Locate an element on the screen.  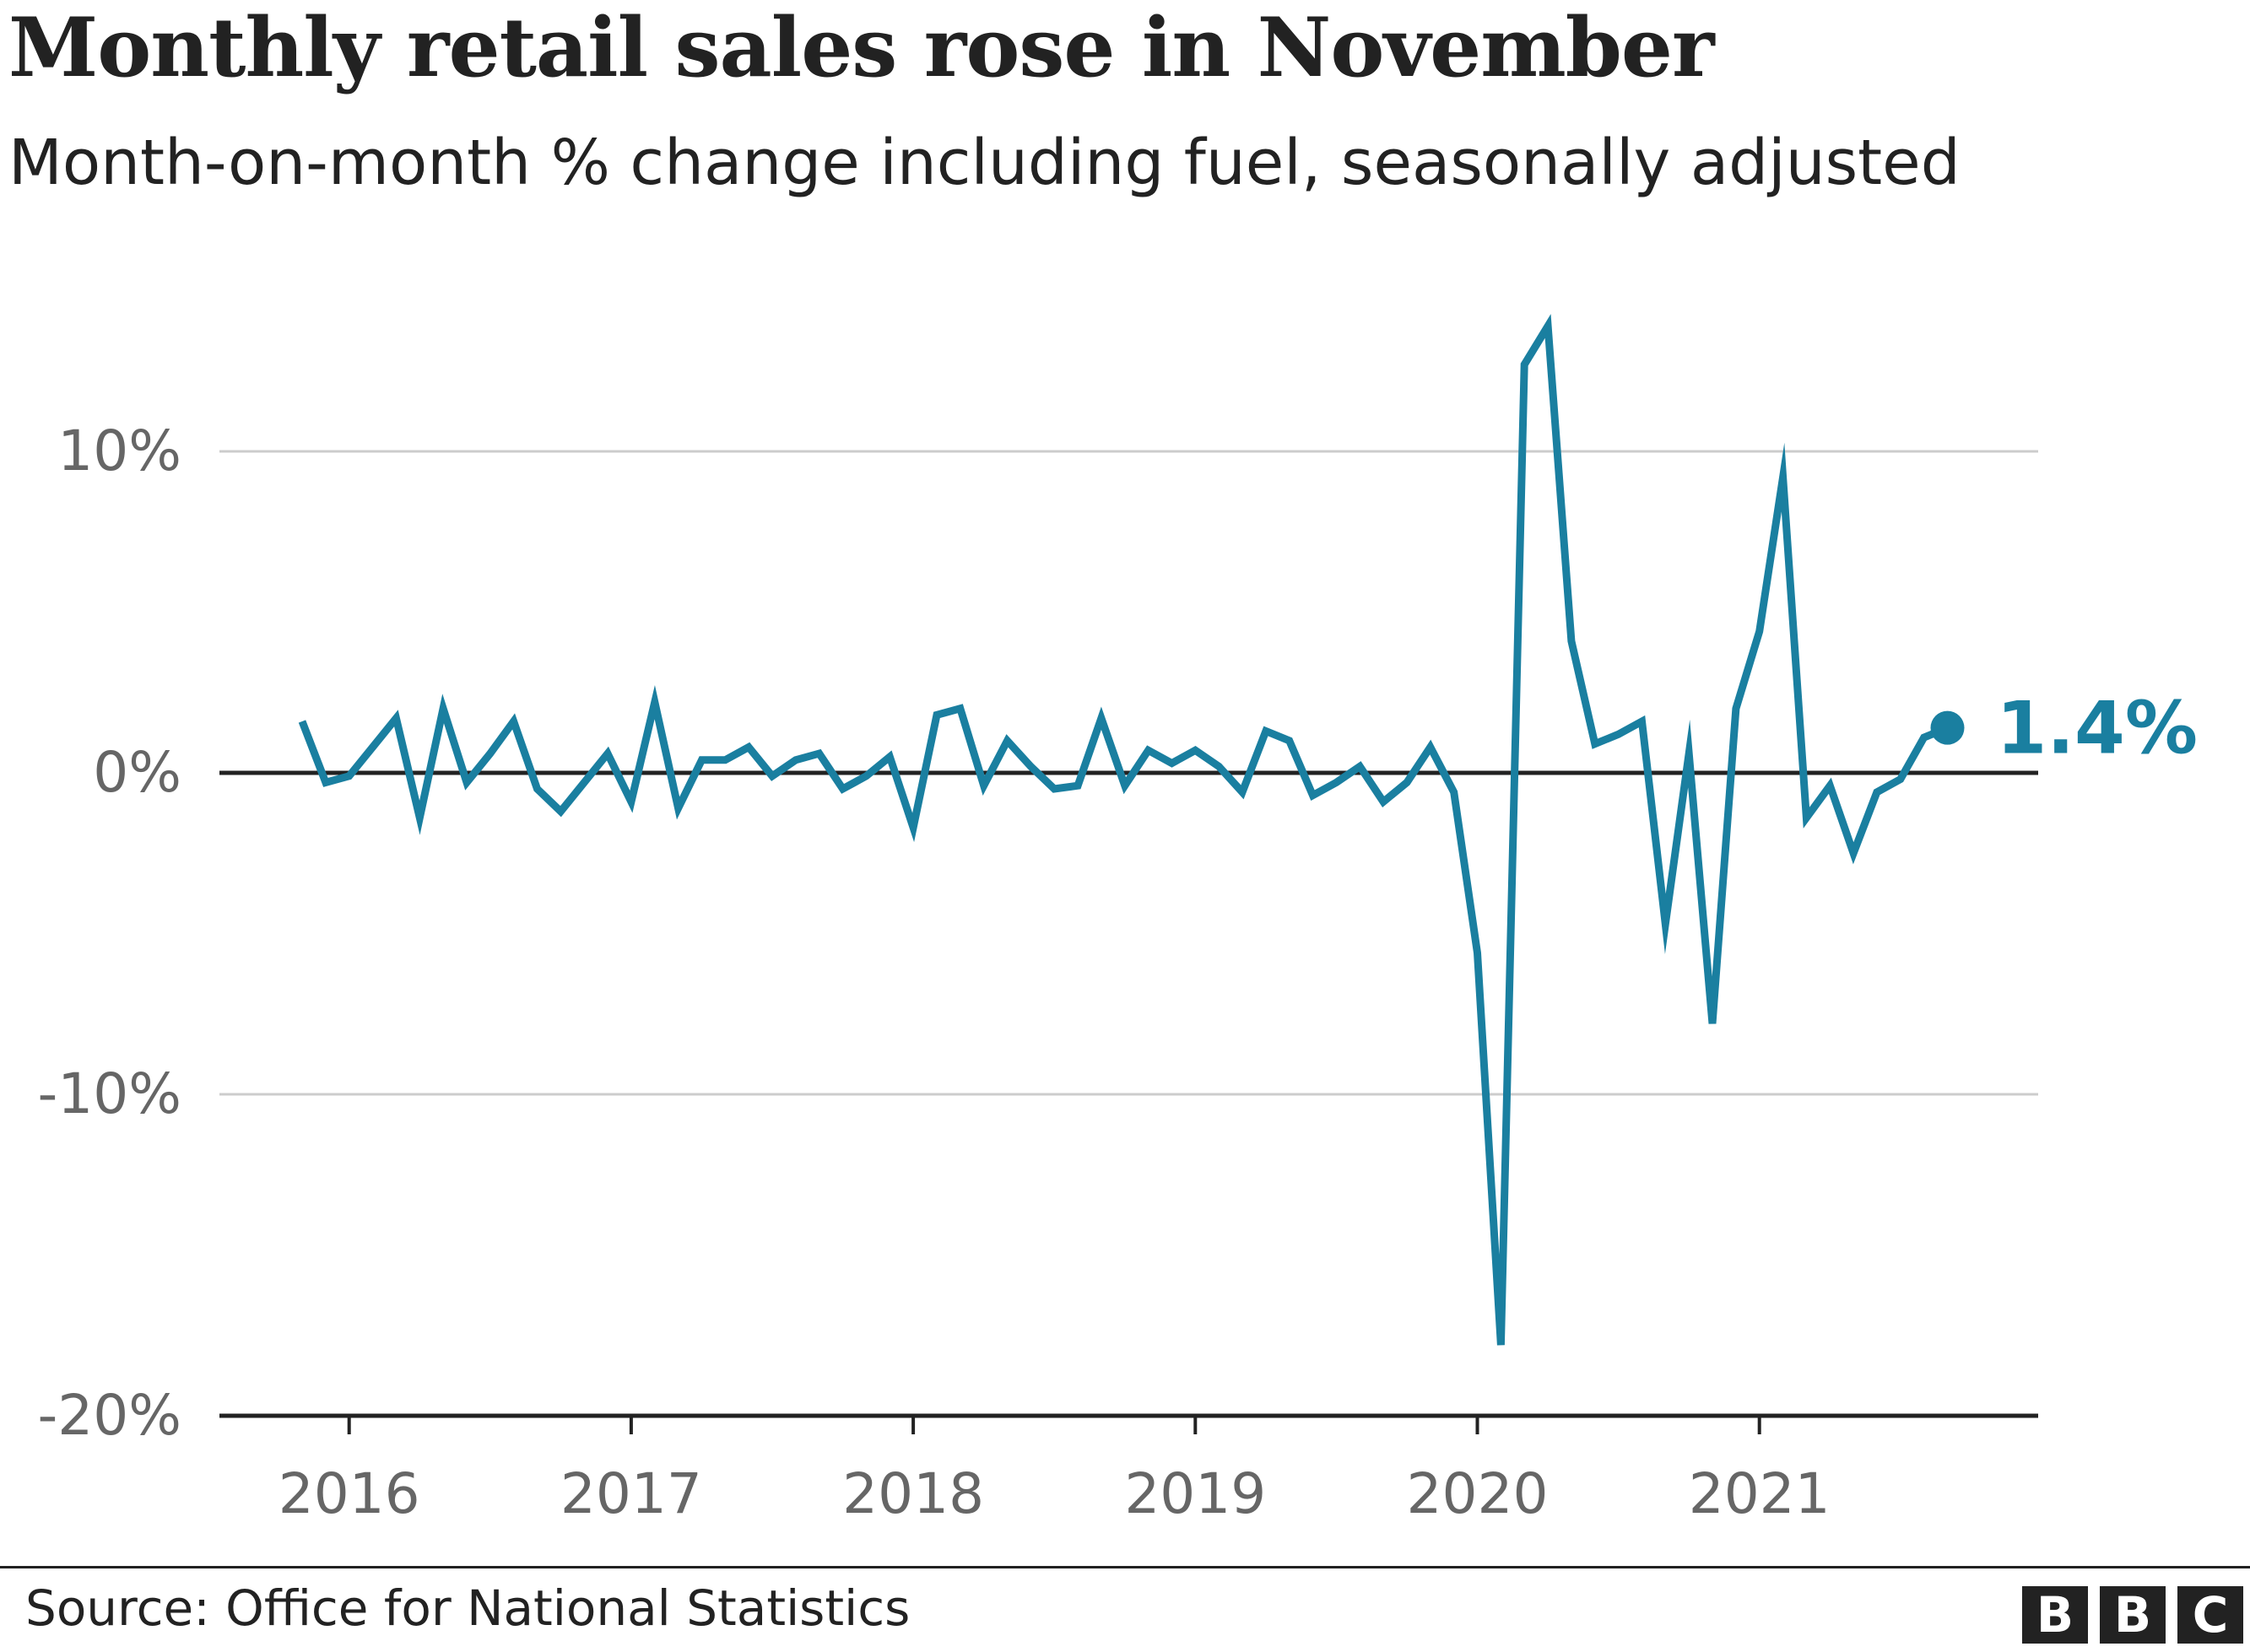
x-tick-label: 2018 is located at coordinates (913, 1493).